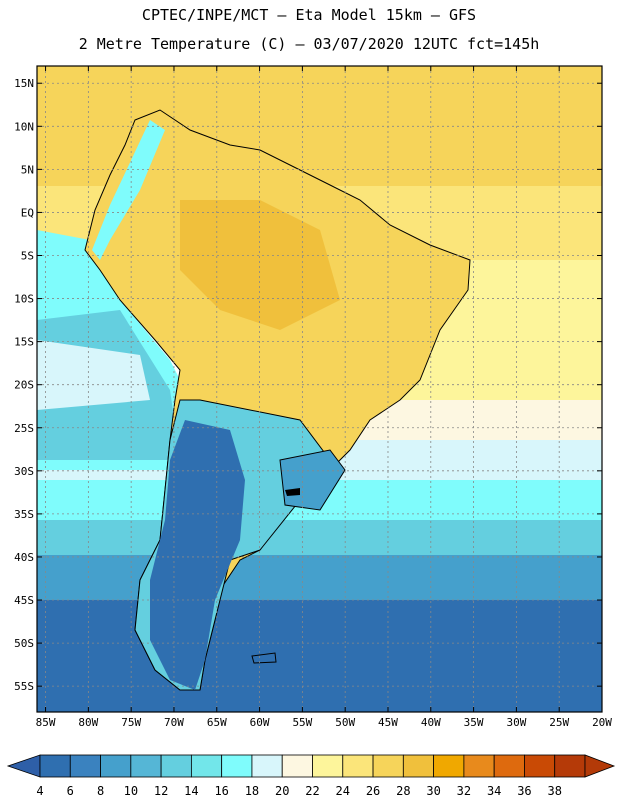 The width and height of the screenshot is (618, 800). What do you see at coordinates (494, 791) in the screenshot?
I see `colorbar-label: 34` at bounding box center [494, 791].